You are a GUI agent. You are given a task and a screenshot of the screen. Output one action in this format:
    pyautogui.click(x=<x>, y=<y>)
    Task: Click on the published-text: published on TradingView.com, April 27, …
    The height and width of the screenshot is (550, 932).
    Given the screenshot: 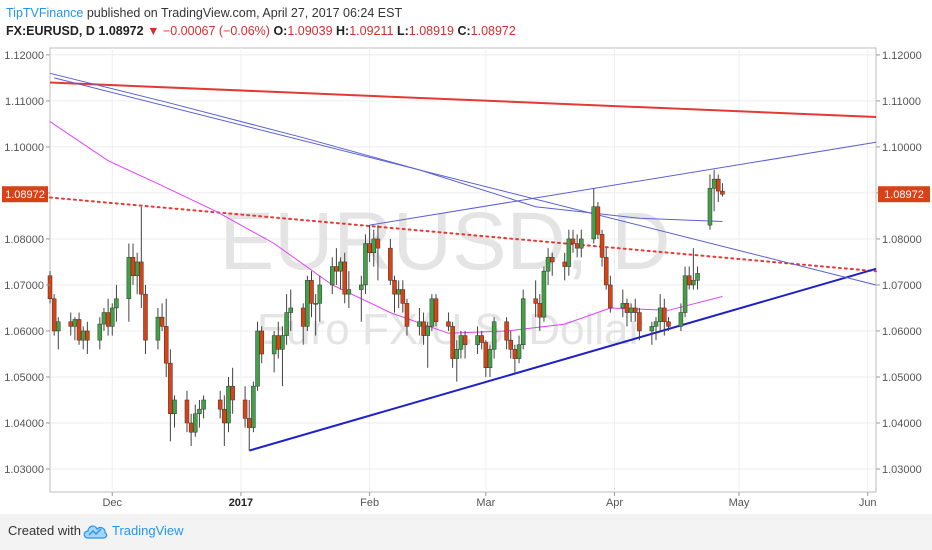 What is the action you would take?
    pyautogui.click(x=244, y=13)
    